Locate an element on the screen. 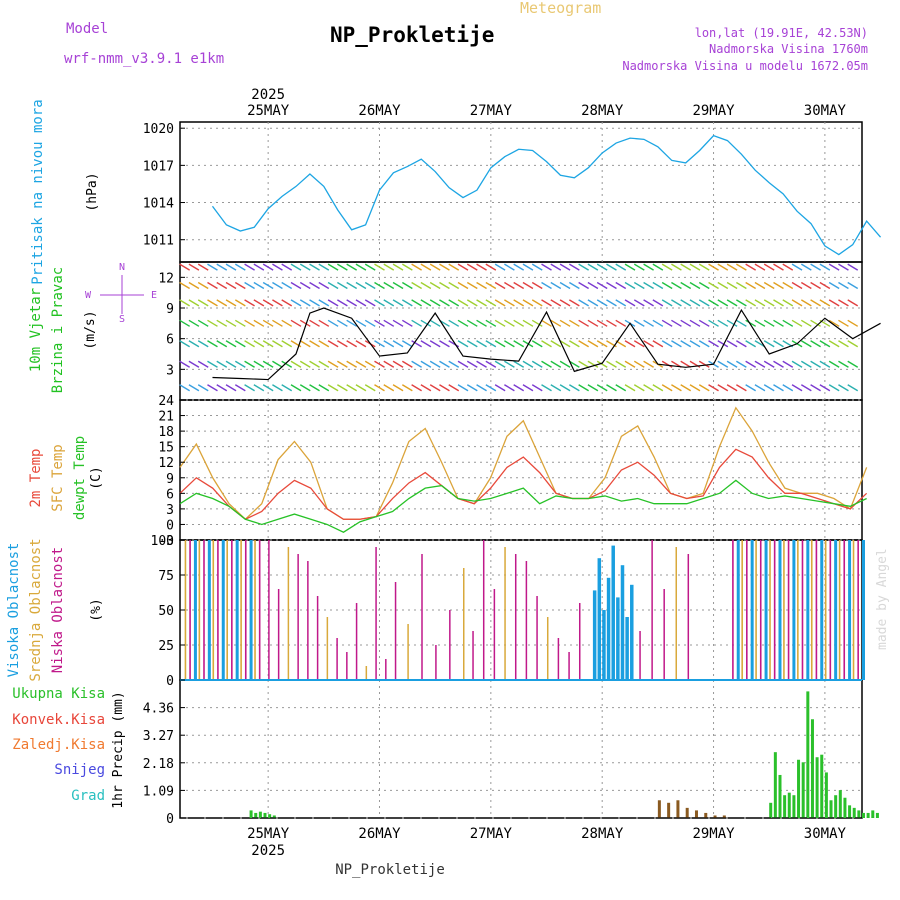  watermark: made by Angel is located at coordinates (882, 599).